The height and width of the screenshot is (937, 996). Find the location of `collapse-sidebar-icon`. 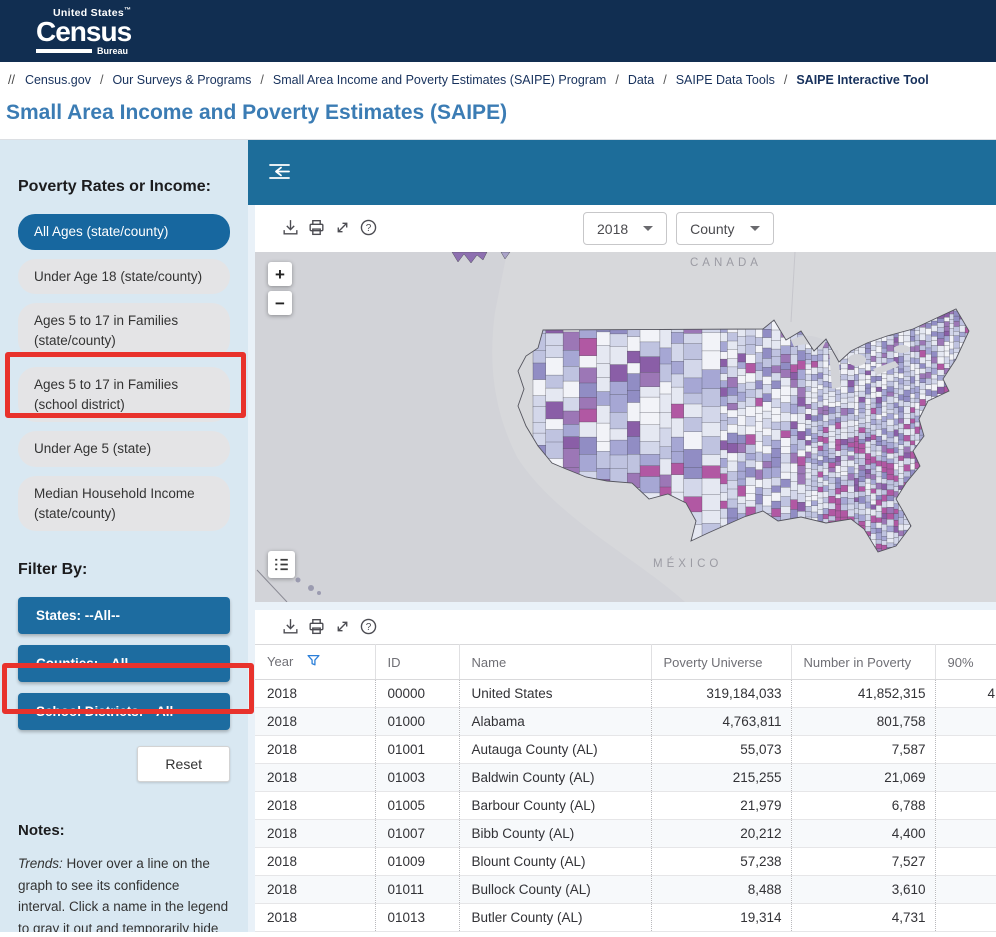

collapse-sidebar-icon is located at coordinates (279, 173).